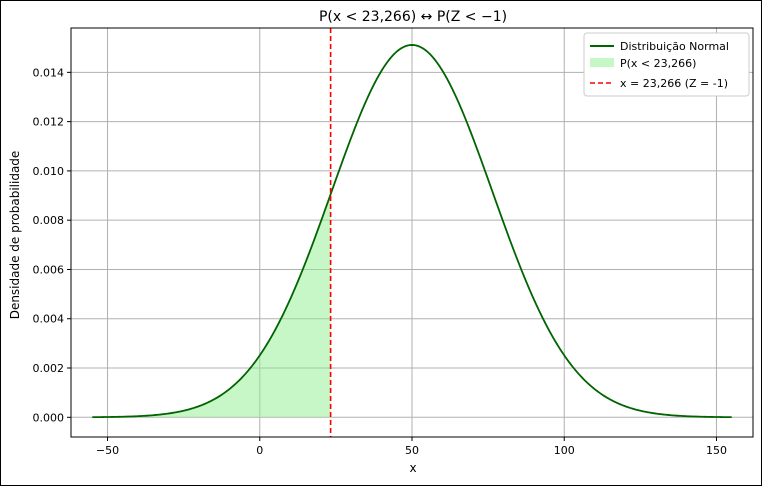 The image size is (762, 486). I want to click on x-axis-label: x, so click(412, 468).